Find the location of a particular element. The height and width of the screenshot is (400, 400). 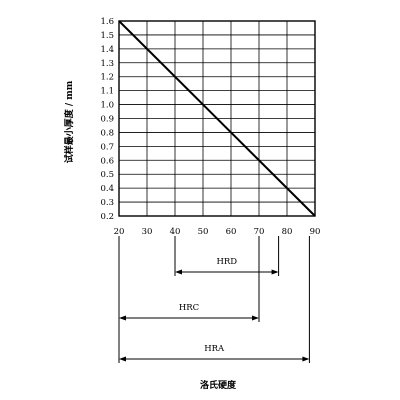

y-tick-label-13: 1.5 is located at coordinates (107, 36).